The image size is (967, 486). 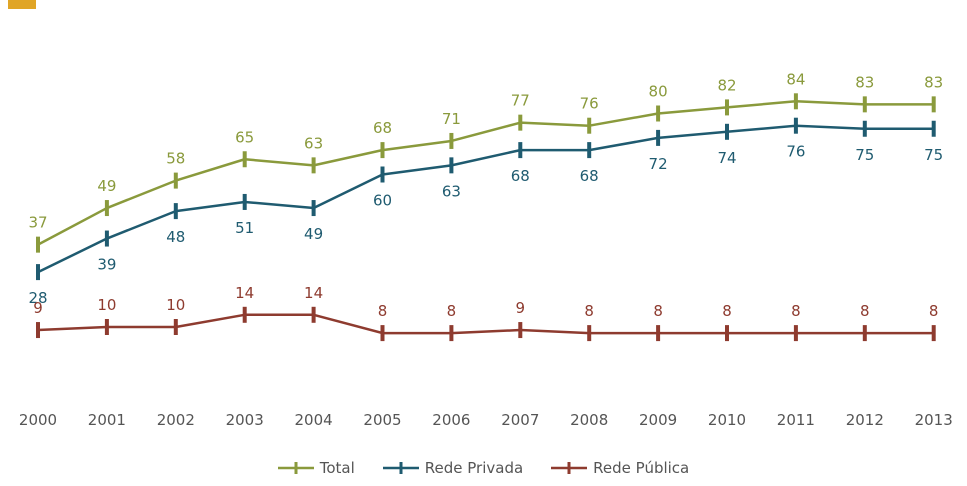 What do you see at coordinates (38, 420) in the screenshot?
I see `x-tick-label: 2000` at bounding box center [38, 420].